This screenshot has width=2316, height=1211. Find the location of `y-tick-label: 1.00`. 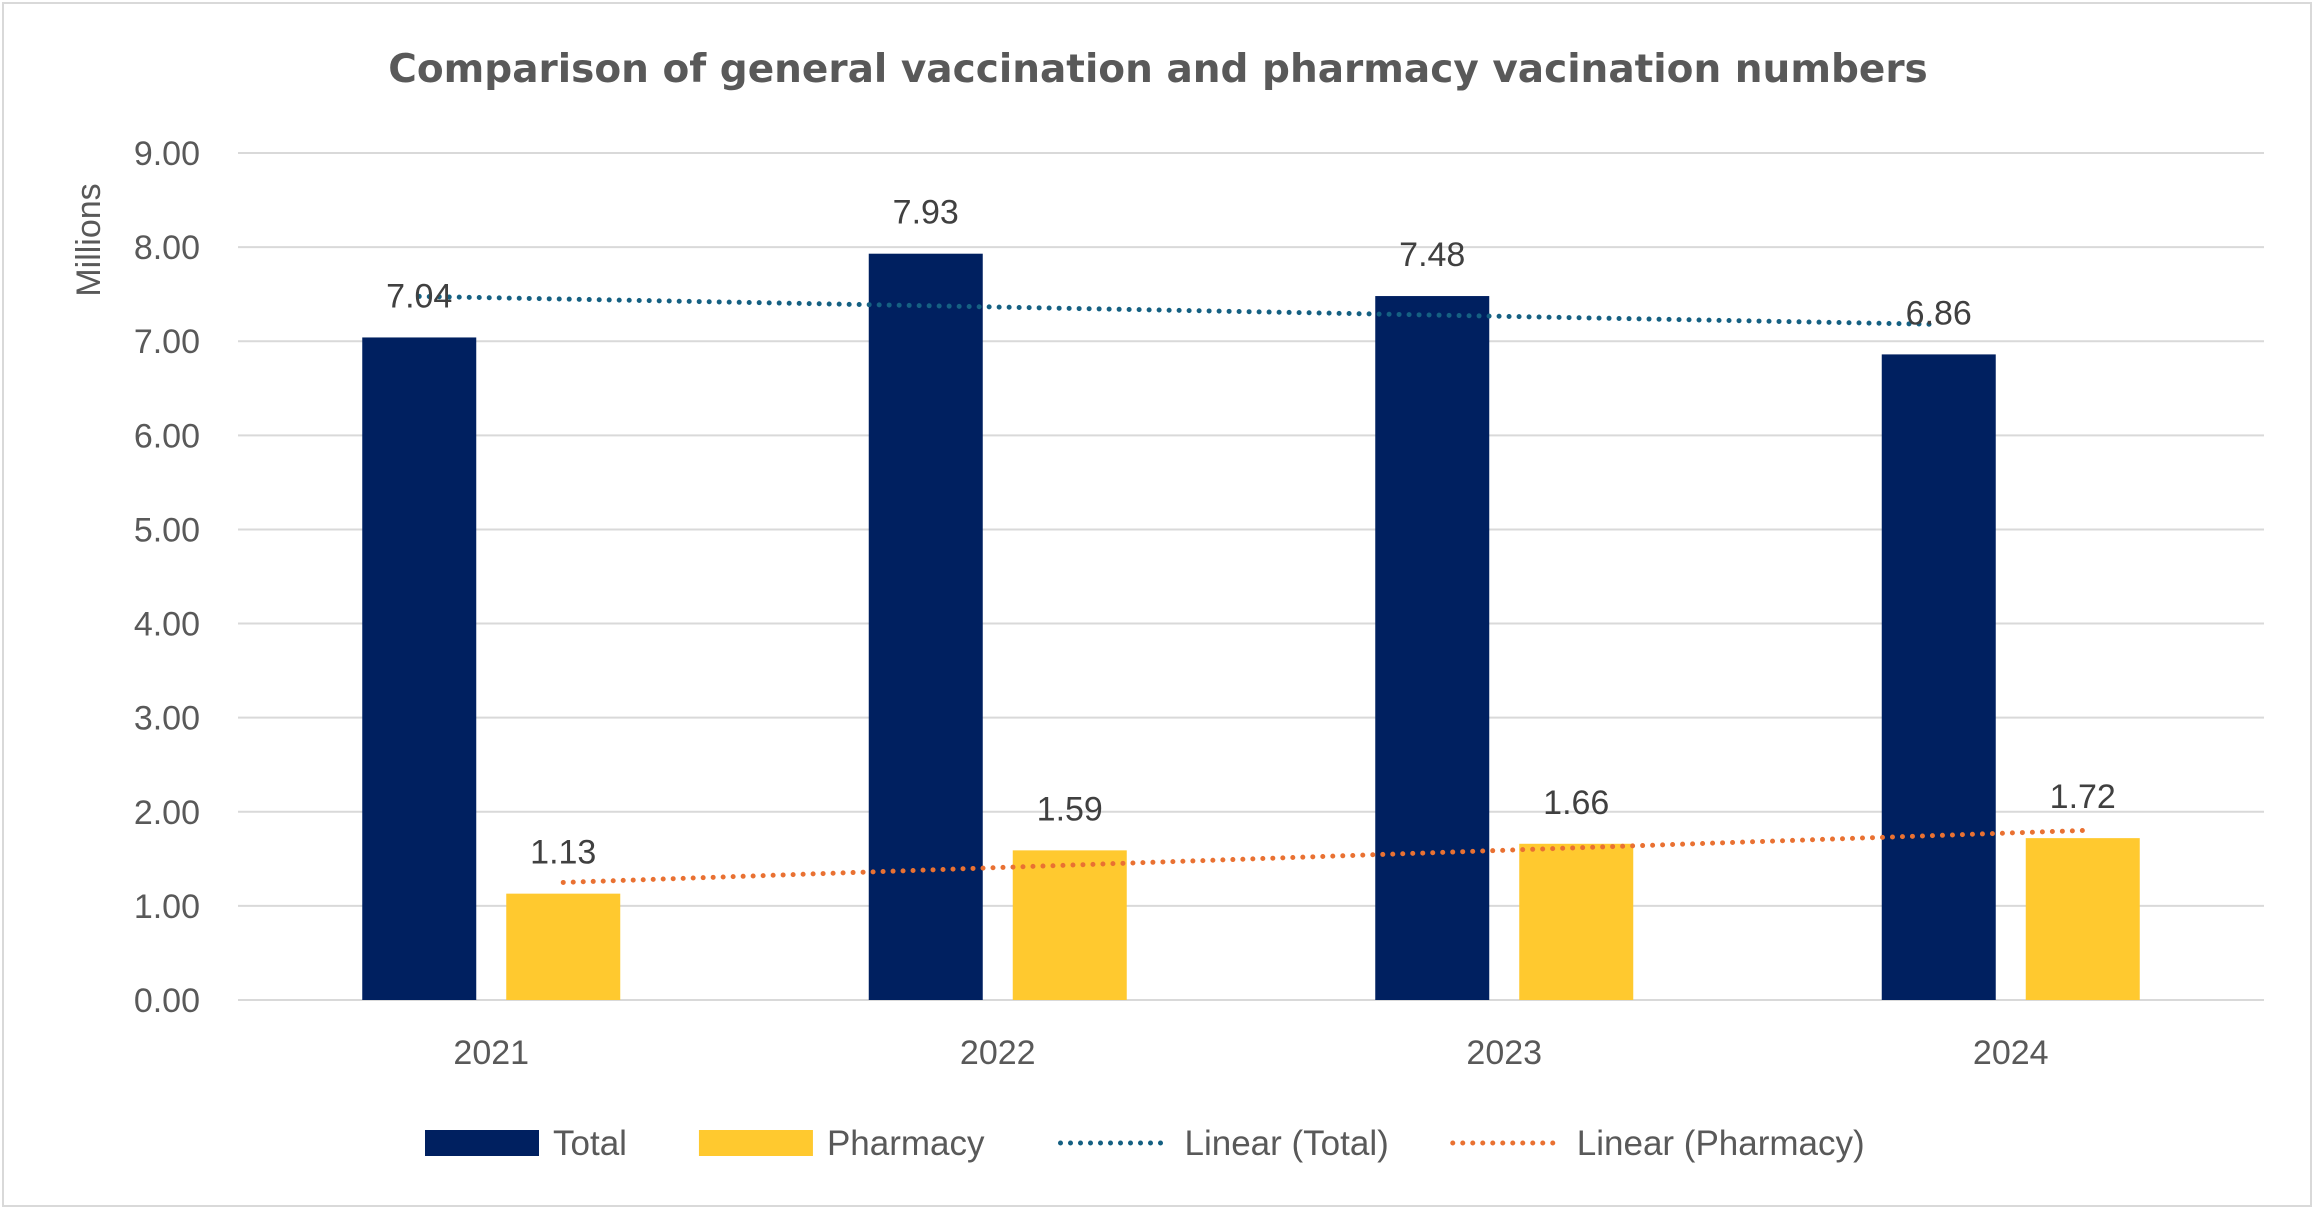

y-tick-label: 1.00 is located at coordinates (167, 907).